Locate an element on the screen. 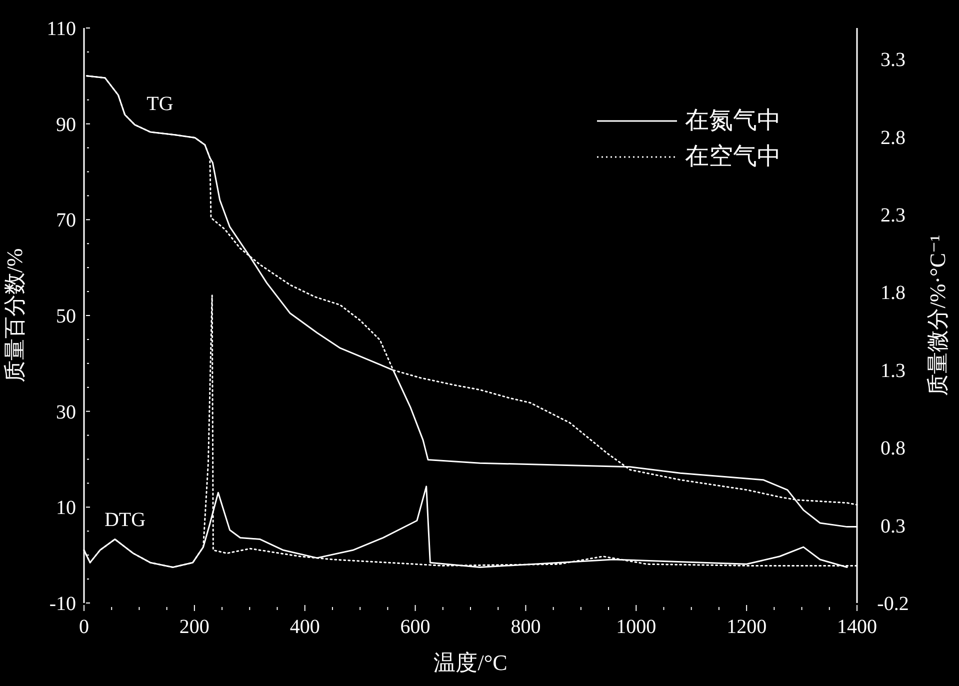 The image size is (959, 686). y2-tick-label: 0.3 is located at coordinates (893, 526).